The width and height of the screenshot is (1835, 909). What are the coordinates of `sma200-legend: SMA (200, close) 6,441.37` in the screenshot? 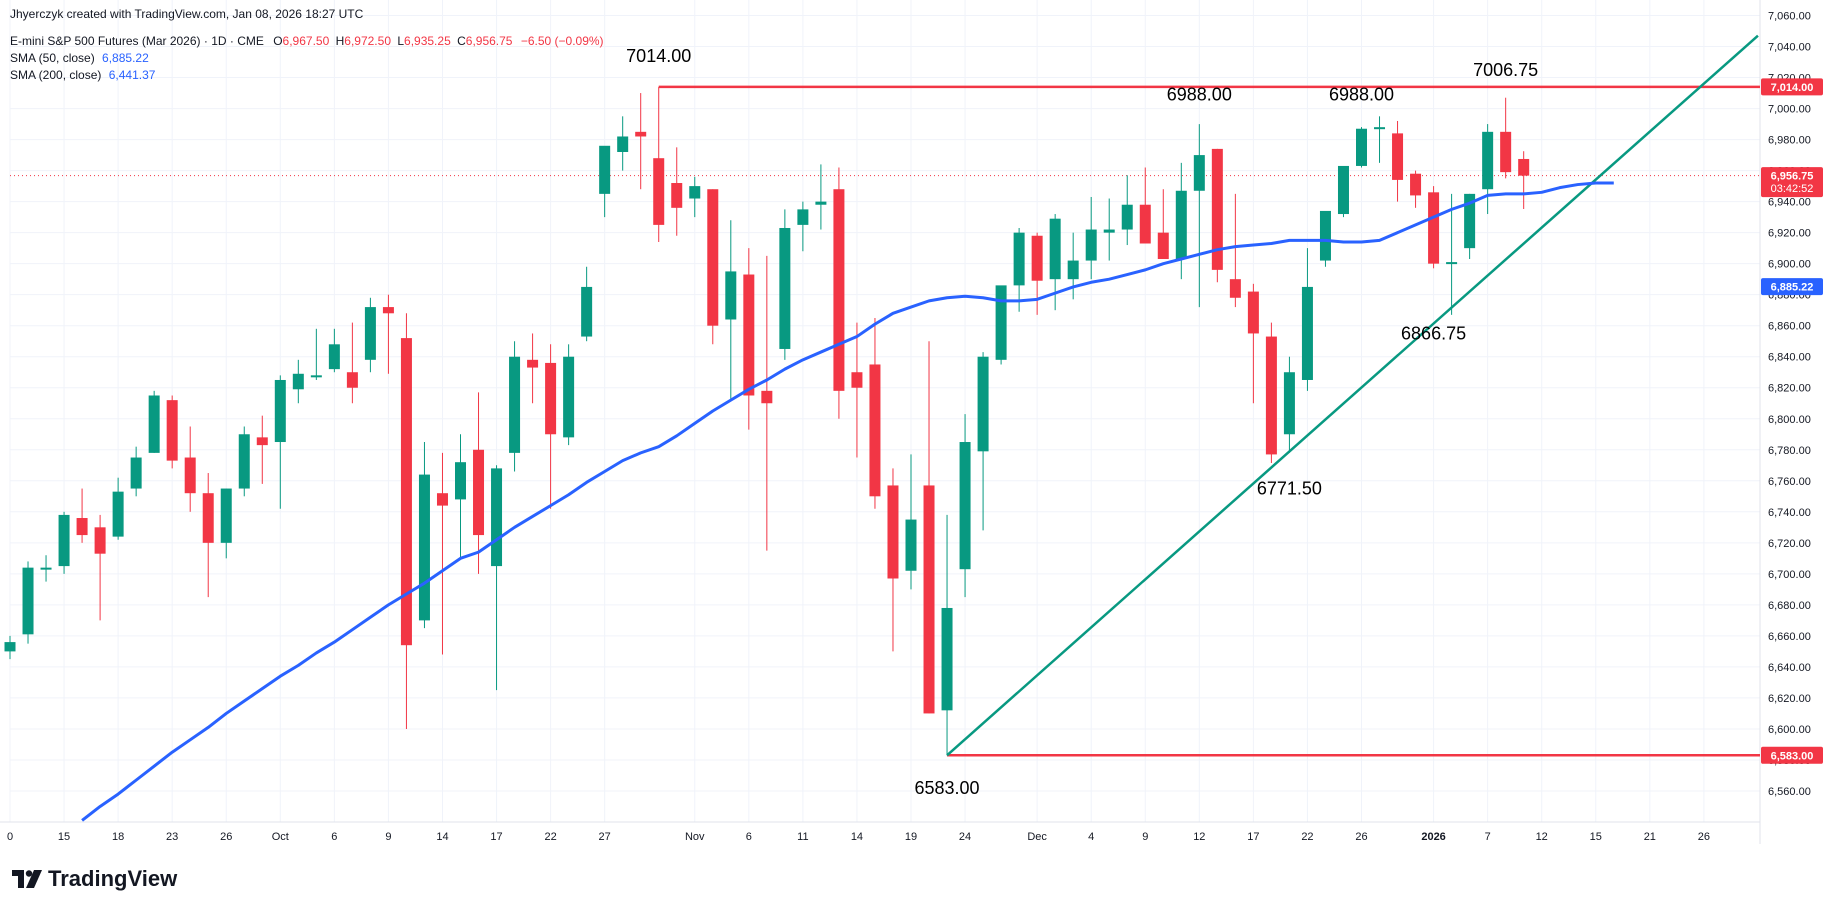 It's located at (82, 75).